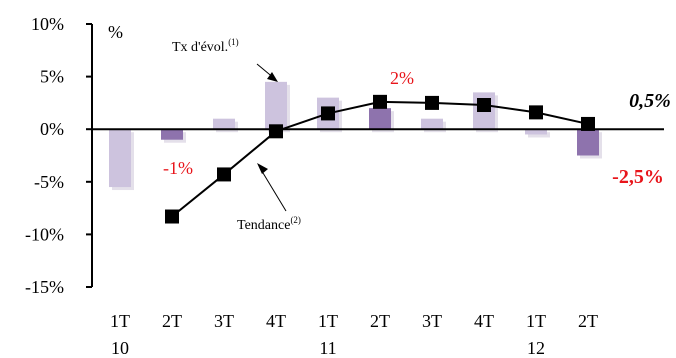  What do you see at coordinates (295, 220) in the screenshot?
I see `line-series-label-sup: (2)` at bounding box center [295, 220].